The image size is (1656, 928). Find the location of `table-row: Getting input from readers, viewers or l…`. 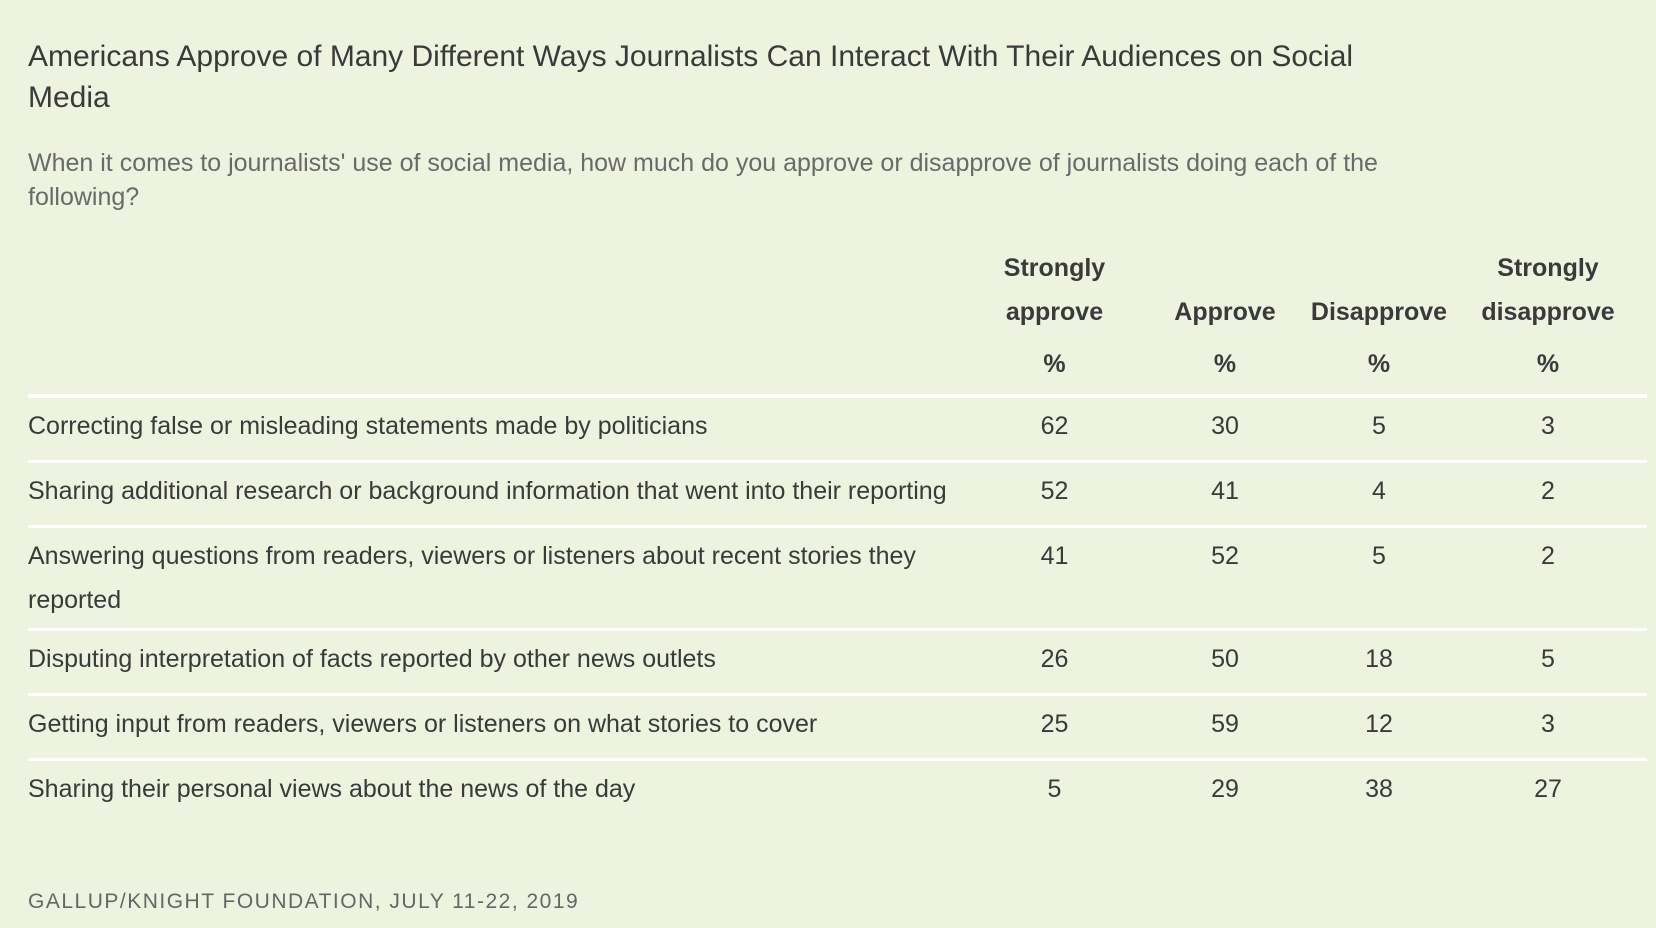

table-row: Getting input from readers, viewers or l… is located at coordinates (837, 727).